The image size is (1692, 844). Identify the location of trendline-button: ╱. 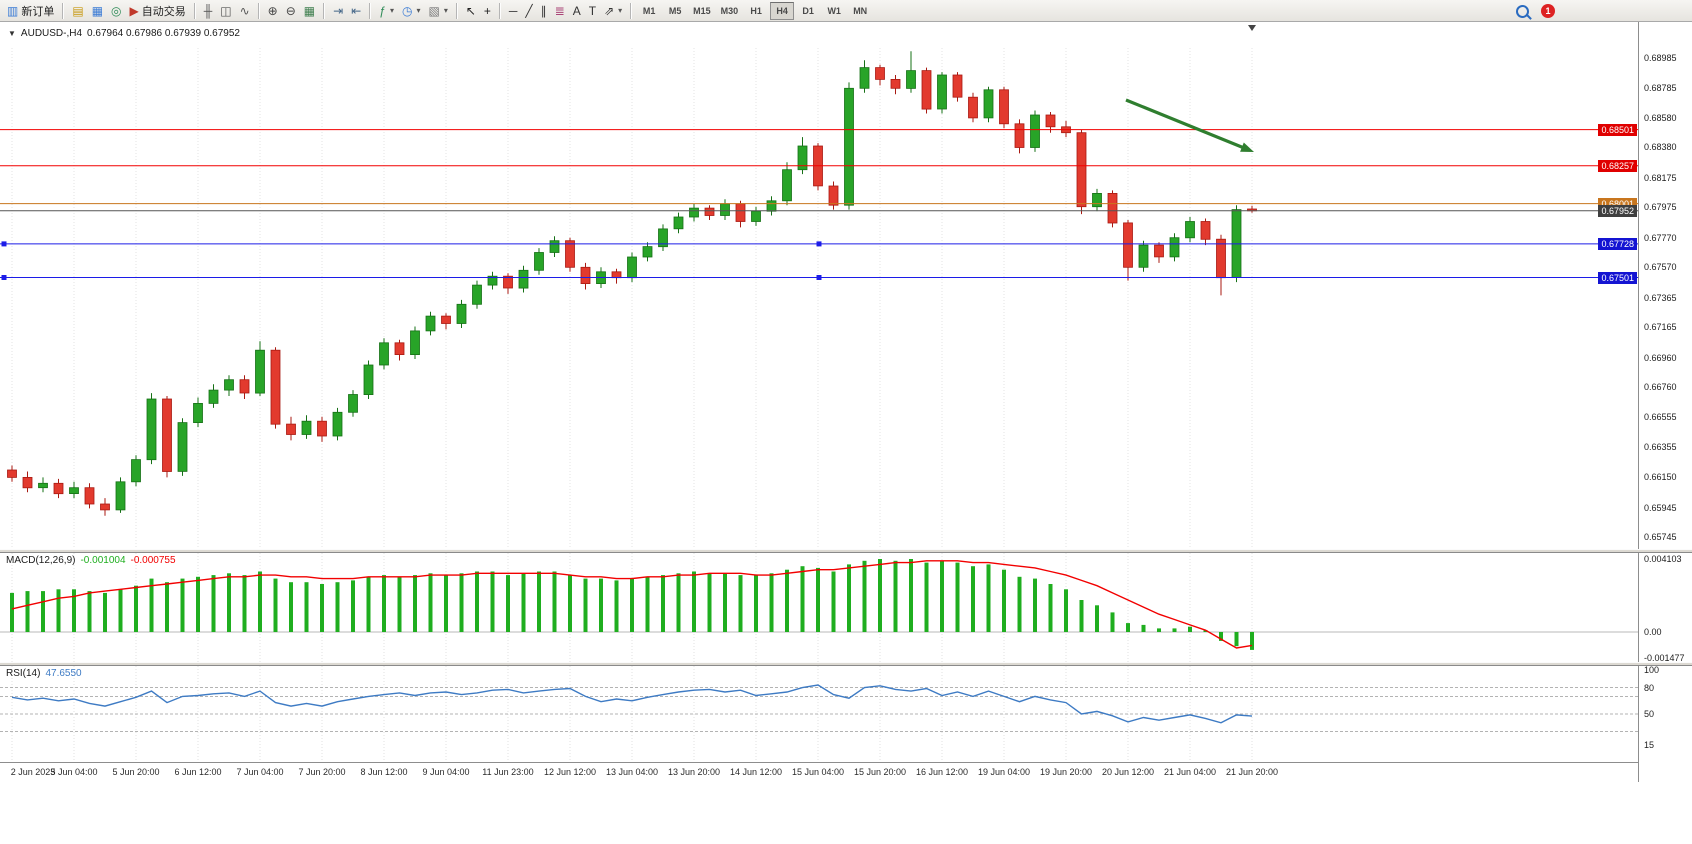
(528, 10).